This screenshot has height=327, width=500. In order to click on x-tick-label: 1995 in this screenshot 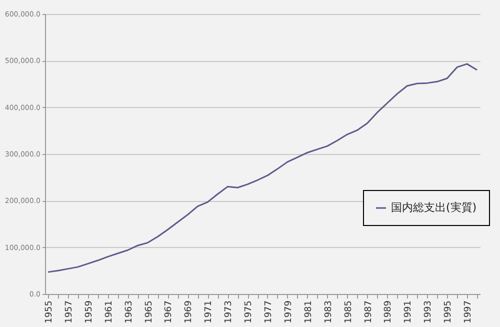, I will do `click(449, 312)`.